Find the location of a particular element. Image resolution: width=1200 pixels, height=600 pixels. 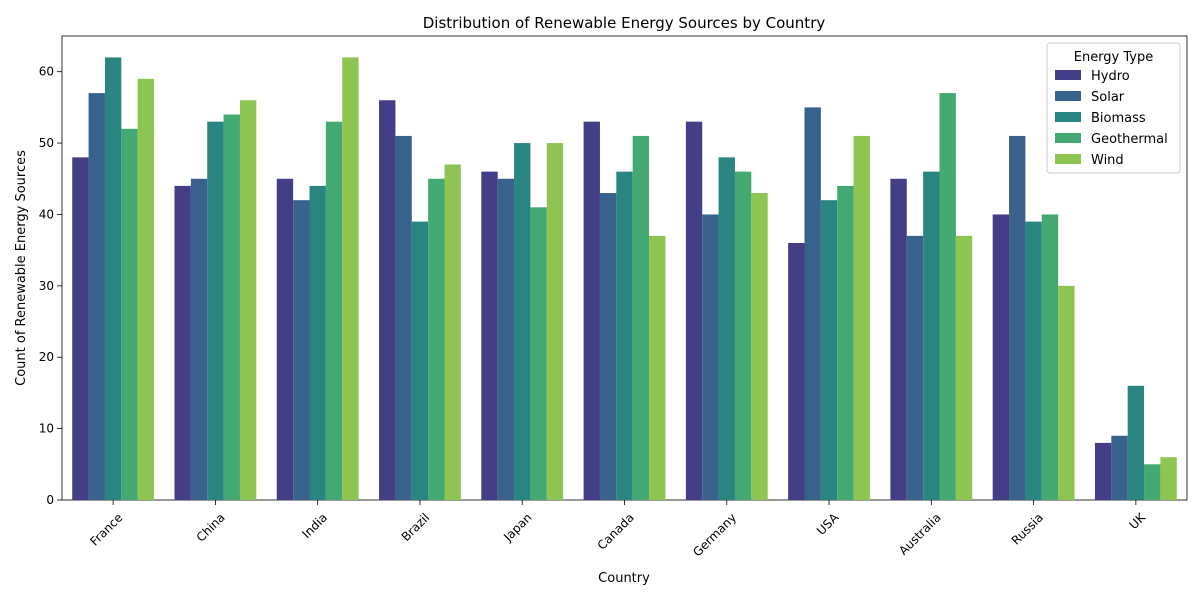

bar-india-hydro is located at coordinates (285, 339).